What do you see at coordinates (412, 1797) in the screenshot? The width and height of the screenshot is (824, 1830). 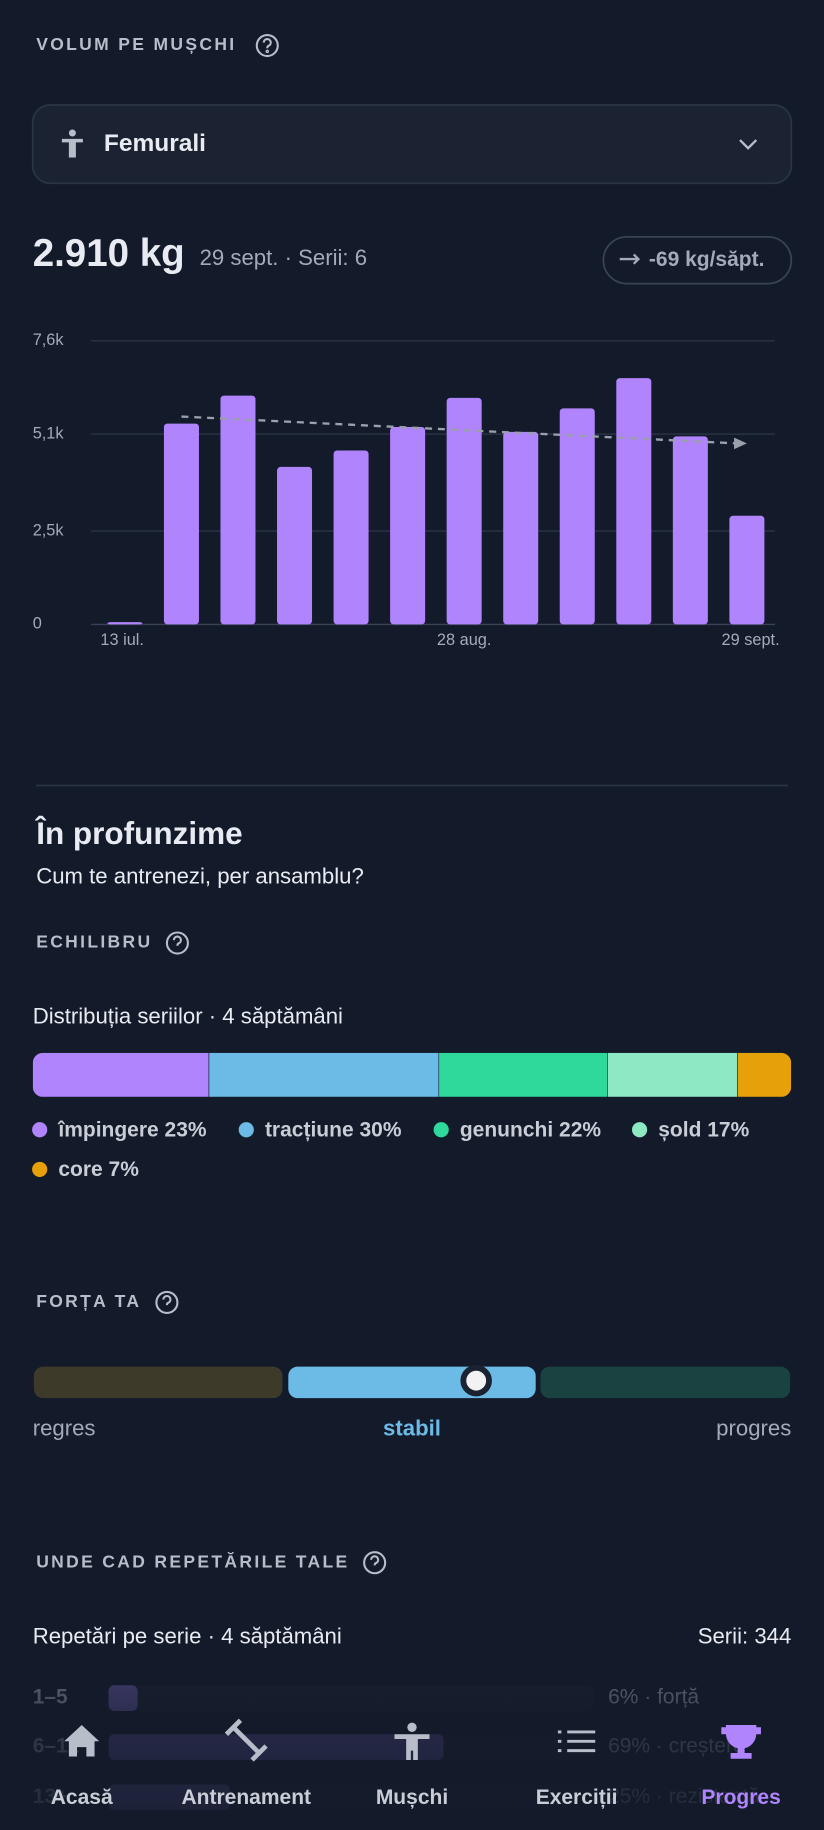 I see `nav-label: Mușchi` at bounding box center [412, 1797].